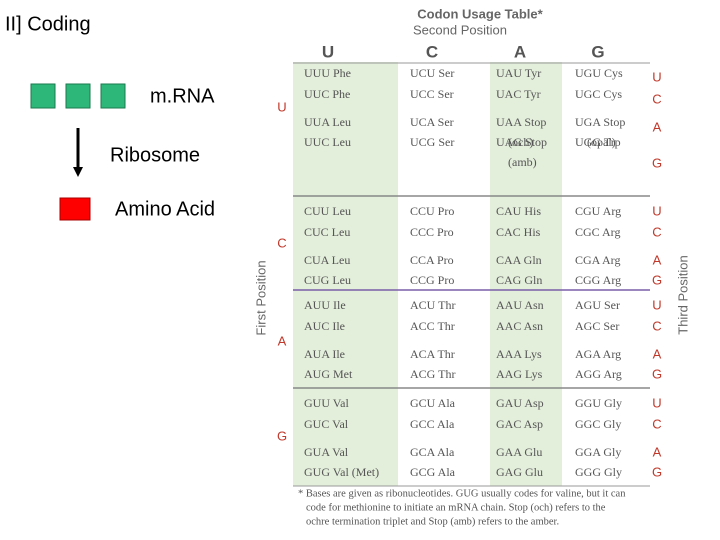 This screenshot has height=540, width=720. What do you see at coordinates (433, 472) in the screenshot?
I see `codon-cell: GCG Ala` at bounding box center [433, 472].